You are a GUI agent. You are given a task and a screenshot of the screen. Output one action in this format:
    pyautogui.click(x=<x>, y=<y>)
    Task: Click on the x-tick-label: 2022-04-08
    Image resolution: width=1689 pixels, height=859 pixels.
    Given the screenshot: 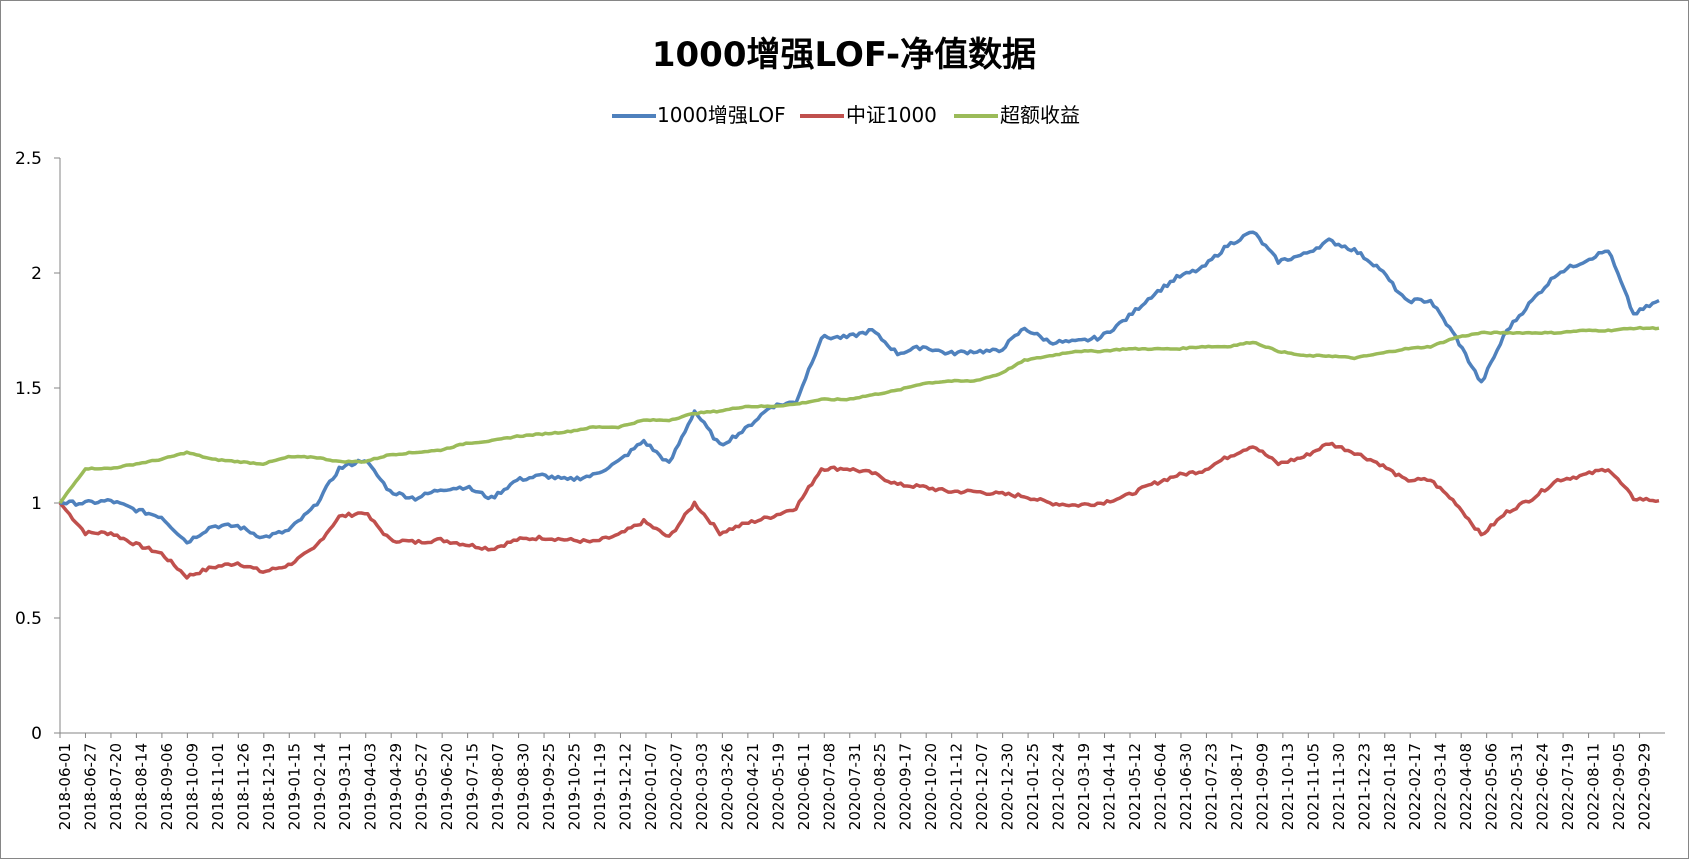 What is the action you would take?
    pyautogui.click(x=1466, y=786)
    